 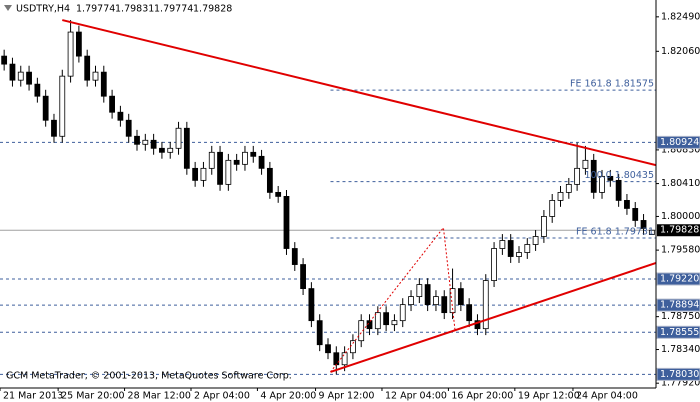 I want to click on header-open: 1.79774, so click(x=95, y=9).